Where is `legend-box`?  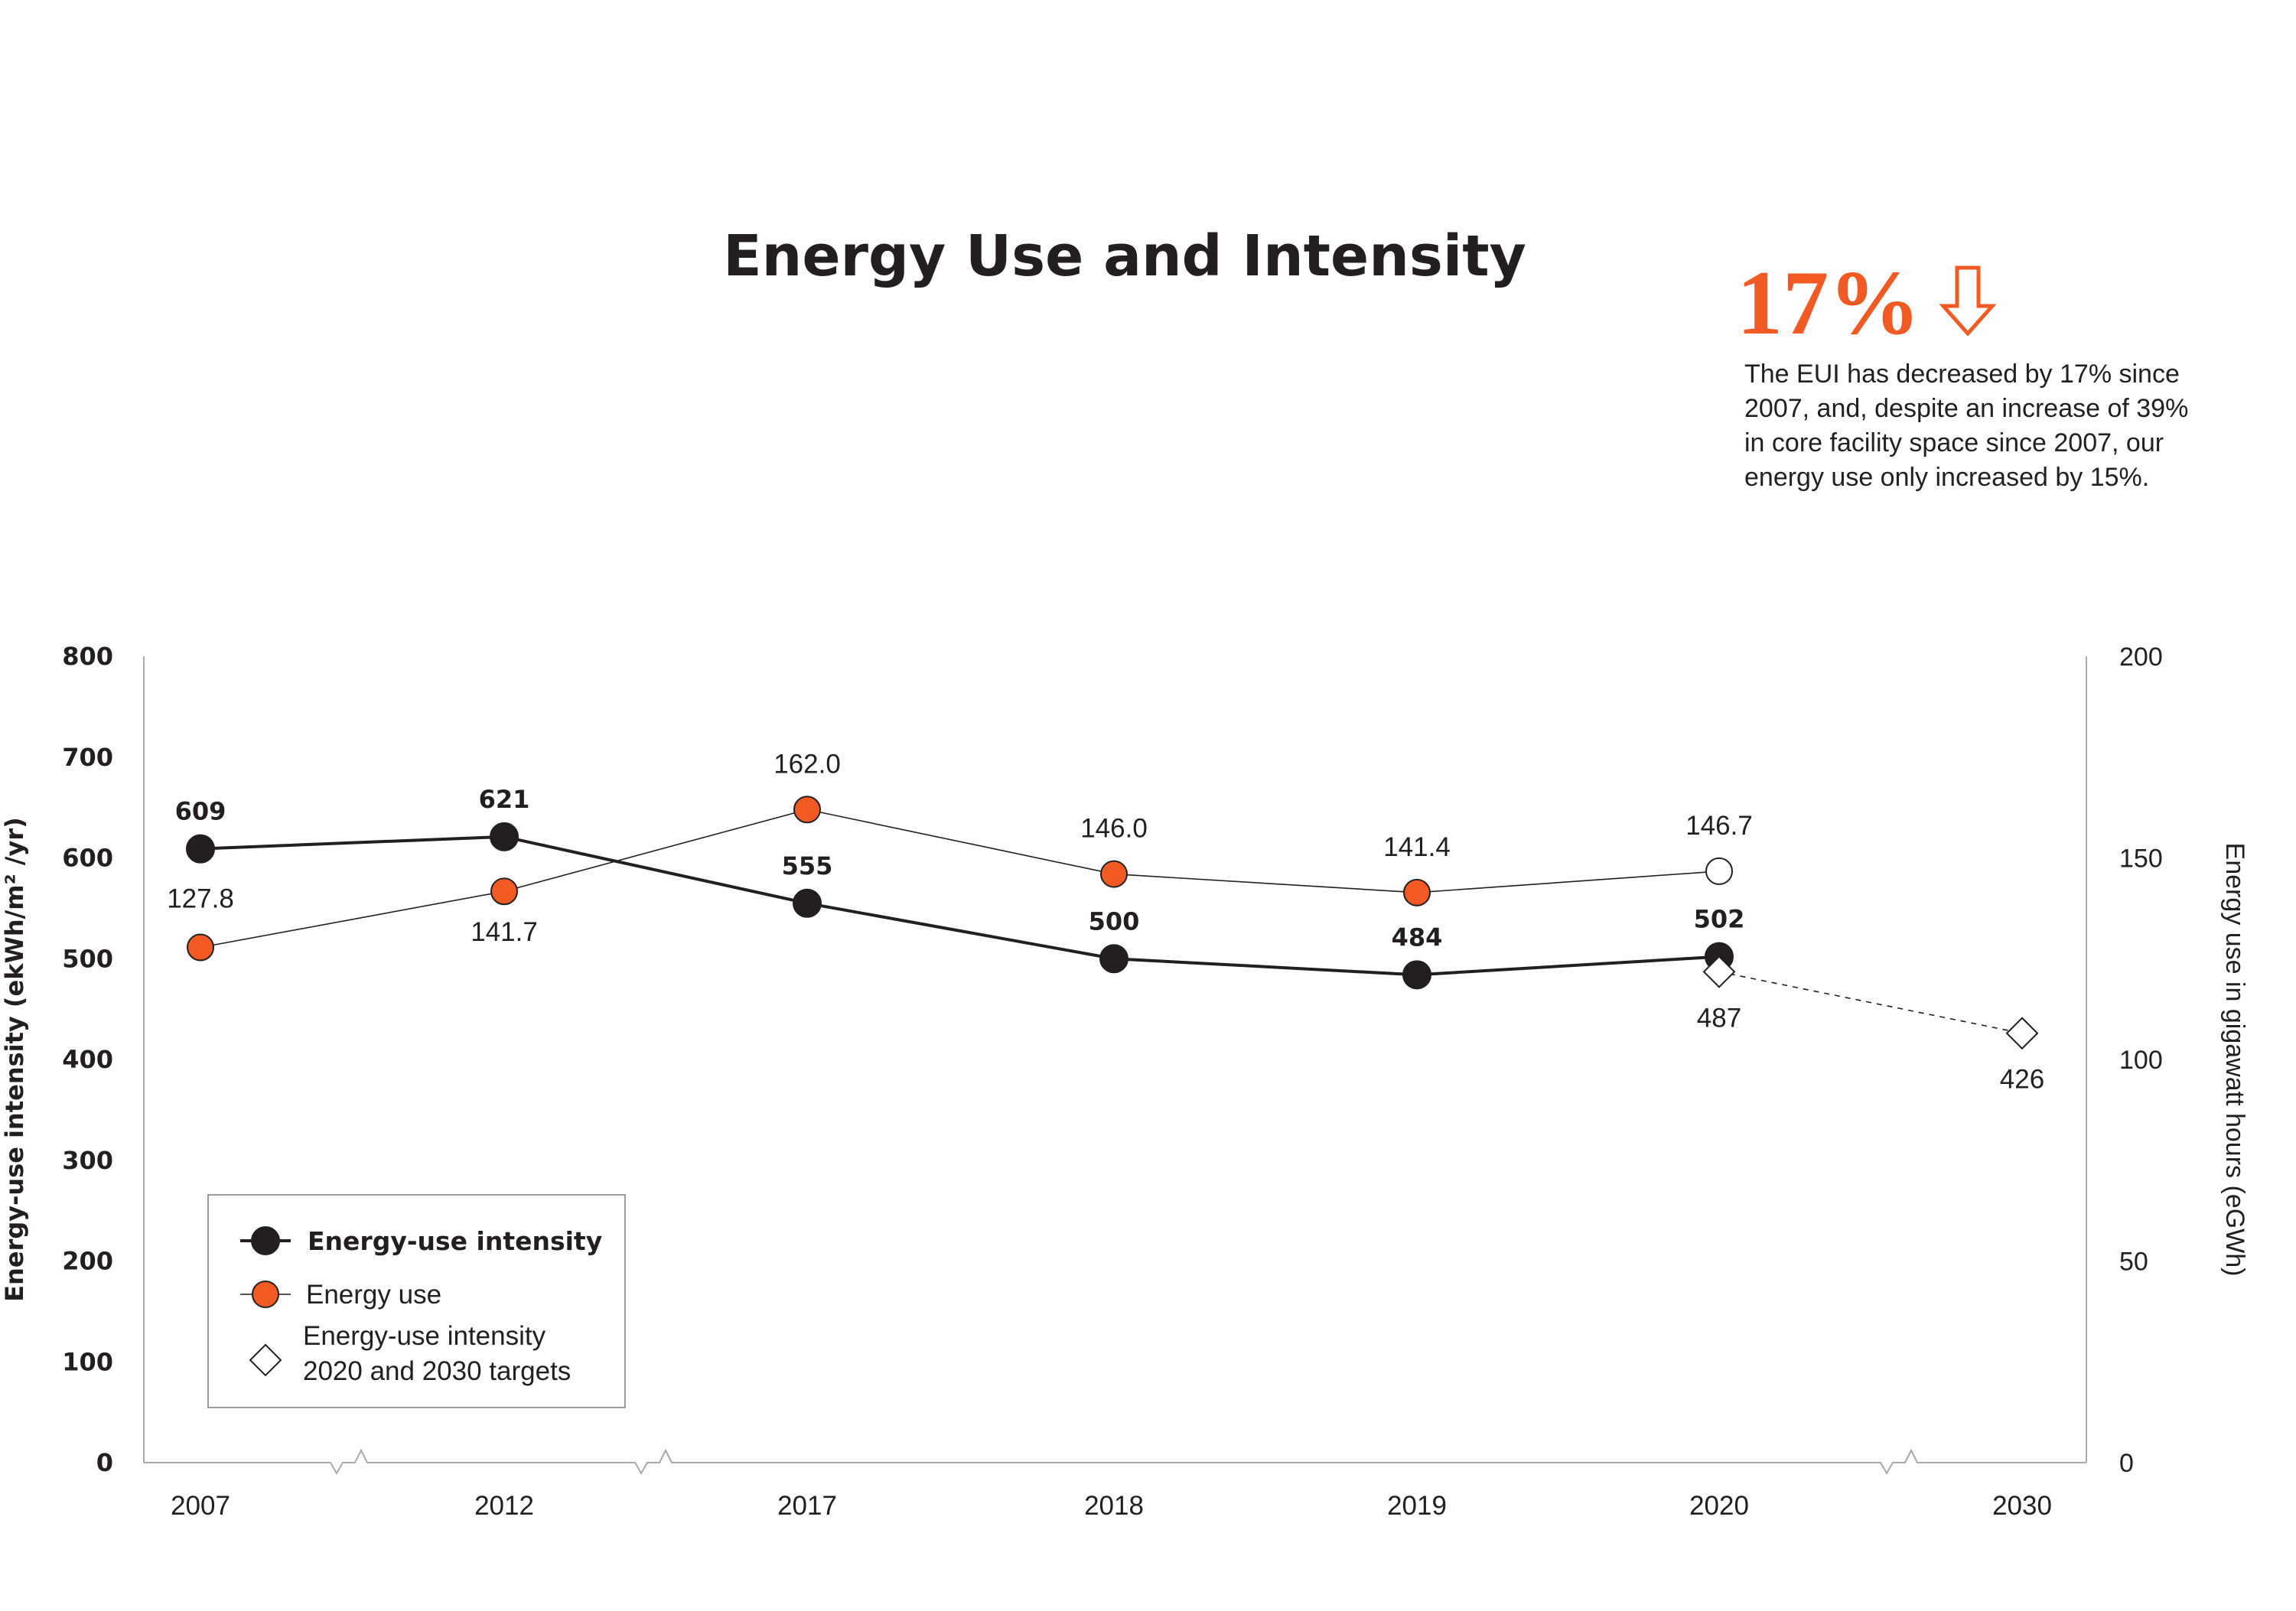
legend-box is located at coordinates (417, 1301).